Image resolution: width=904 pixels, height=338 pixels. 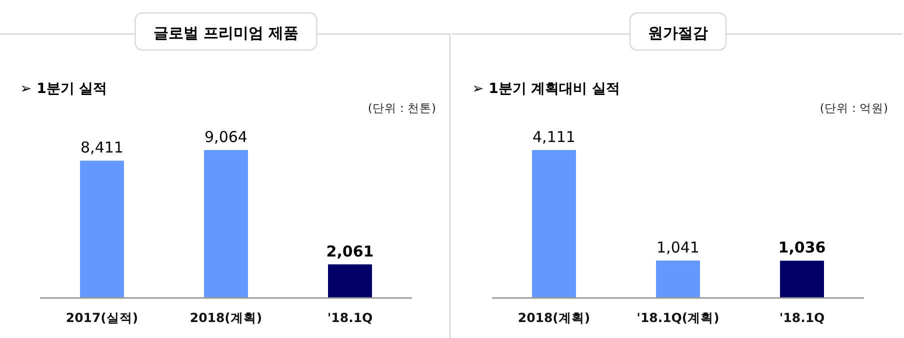 What do you see at coordinates (226, 33) in the screenshot?
I see `chart-title: 글로벌 프리미엄 제품` at bounding box center [226, 33].